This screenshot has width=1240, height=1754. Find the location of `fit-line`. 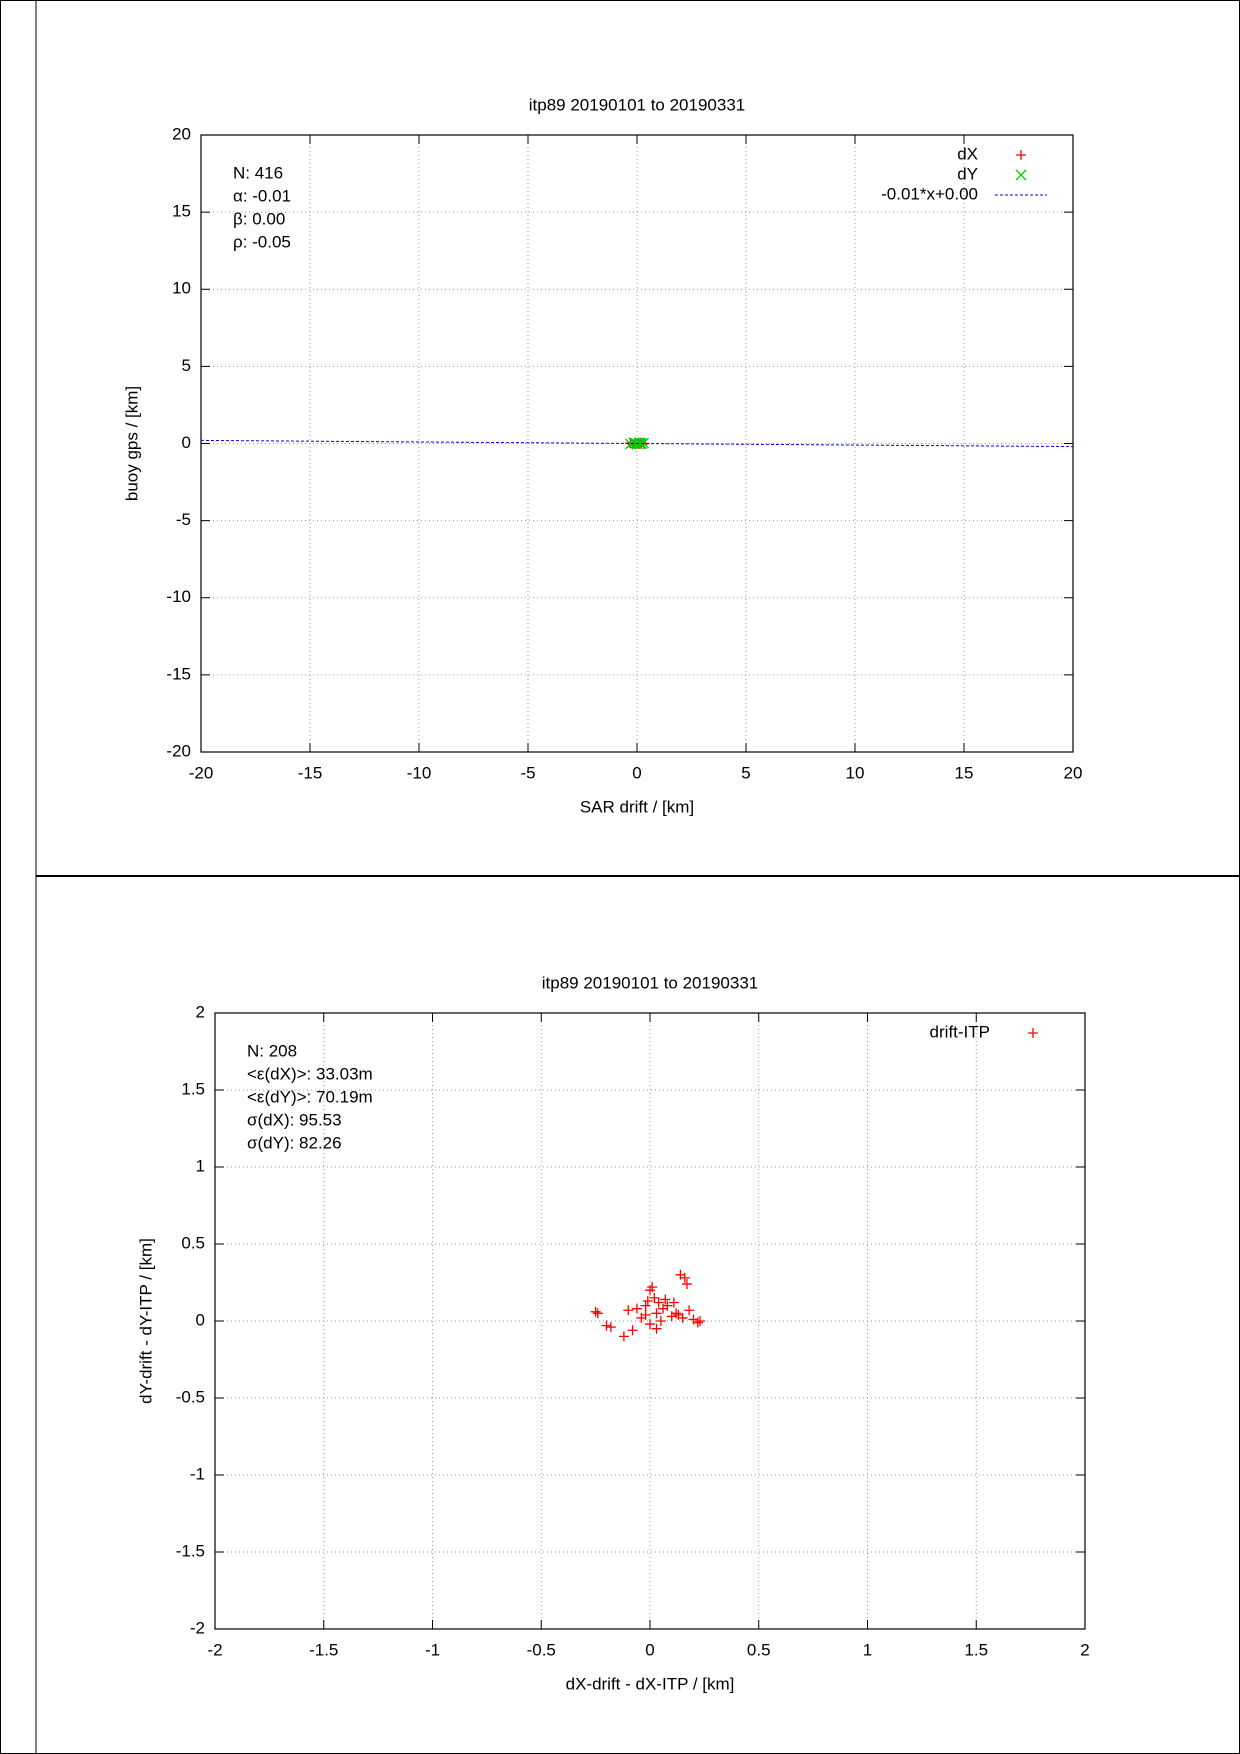

fit-line is located at coordinates (637, 443).